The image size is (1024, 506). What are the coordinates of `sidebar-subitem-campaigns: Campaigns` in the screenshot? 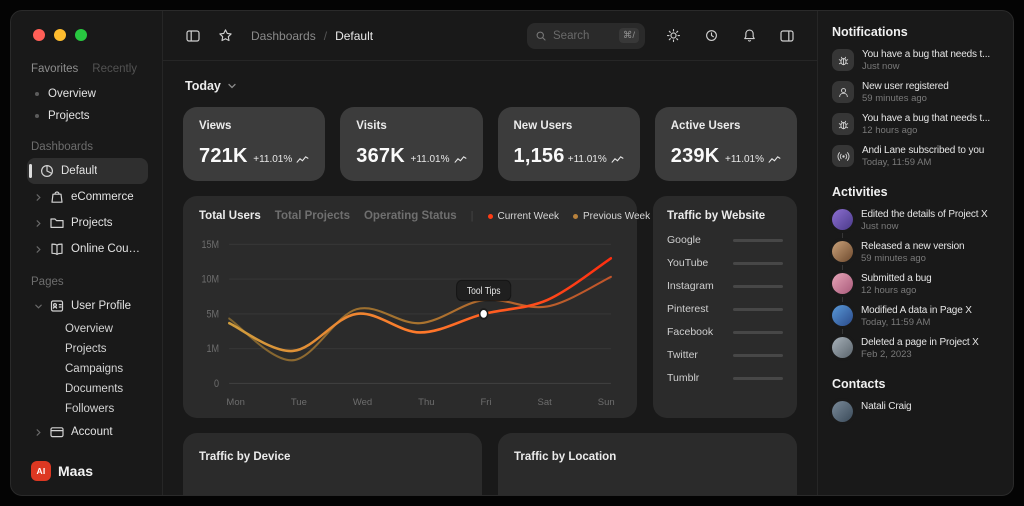 It's located at (94, 369).